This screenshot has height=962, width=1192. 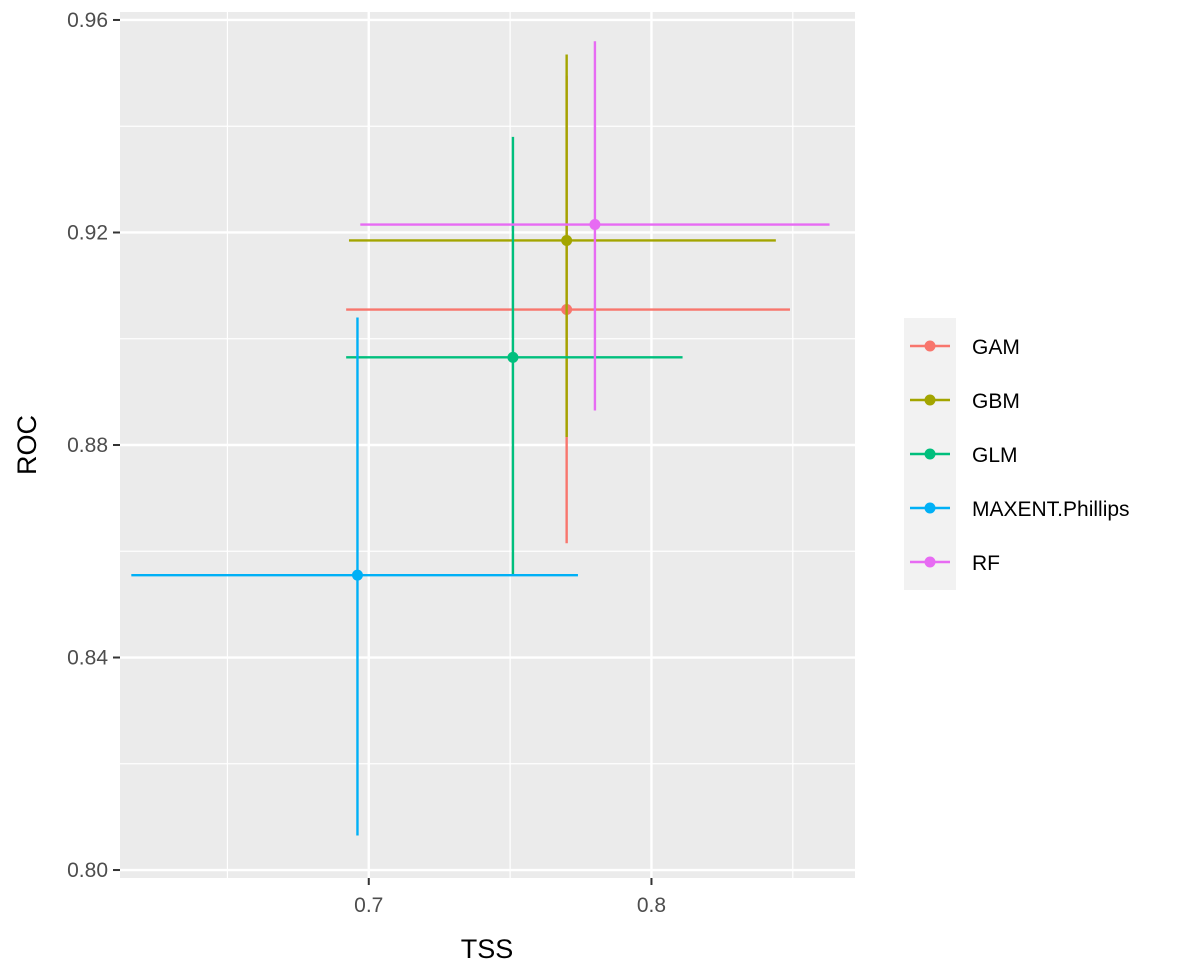 What do you see at coordinates (27, 445) in the screenshot?
I see `y-axis-title: ROC` at bounding box center [27, 445].